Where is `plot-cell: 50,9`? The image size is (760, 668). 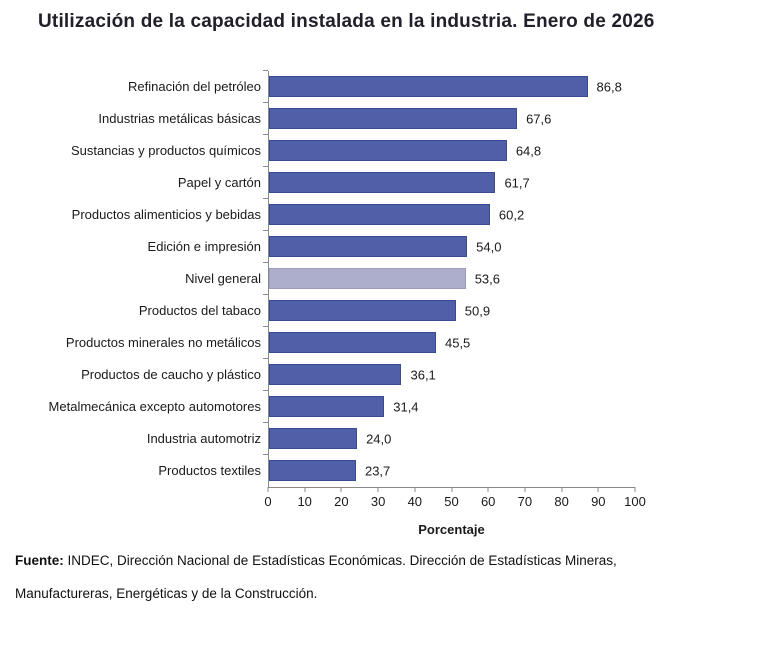
plot-cell: 50,9 is located at coordinates (449, 310).